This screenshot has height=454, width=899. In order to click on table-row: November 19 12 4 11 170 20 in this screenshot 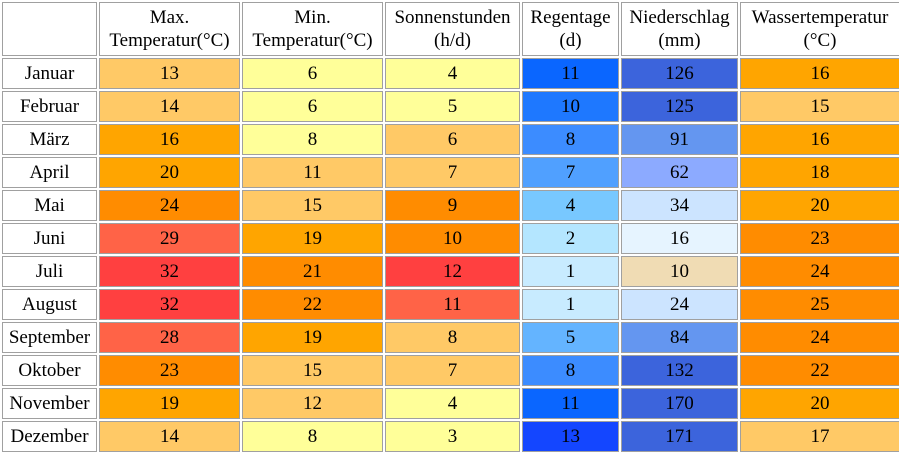, I will do `click(450, 403)`.